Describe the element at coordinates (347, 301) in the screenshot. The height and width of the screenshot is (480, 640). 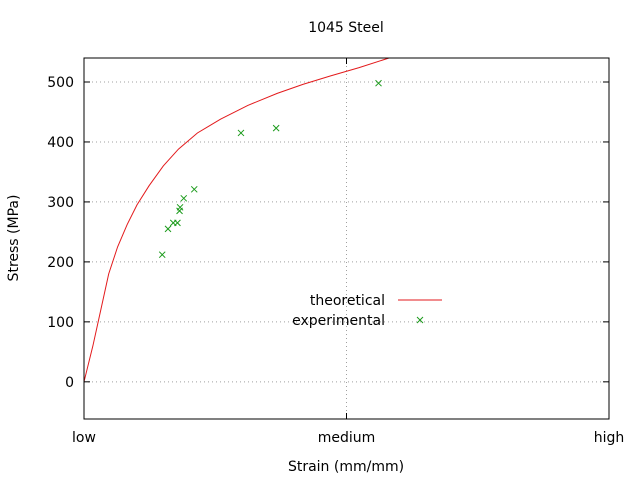
I see `legend-label-theoretical: theoretical` at that location.